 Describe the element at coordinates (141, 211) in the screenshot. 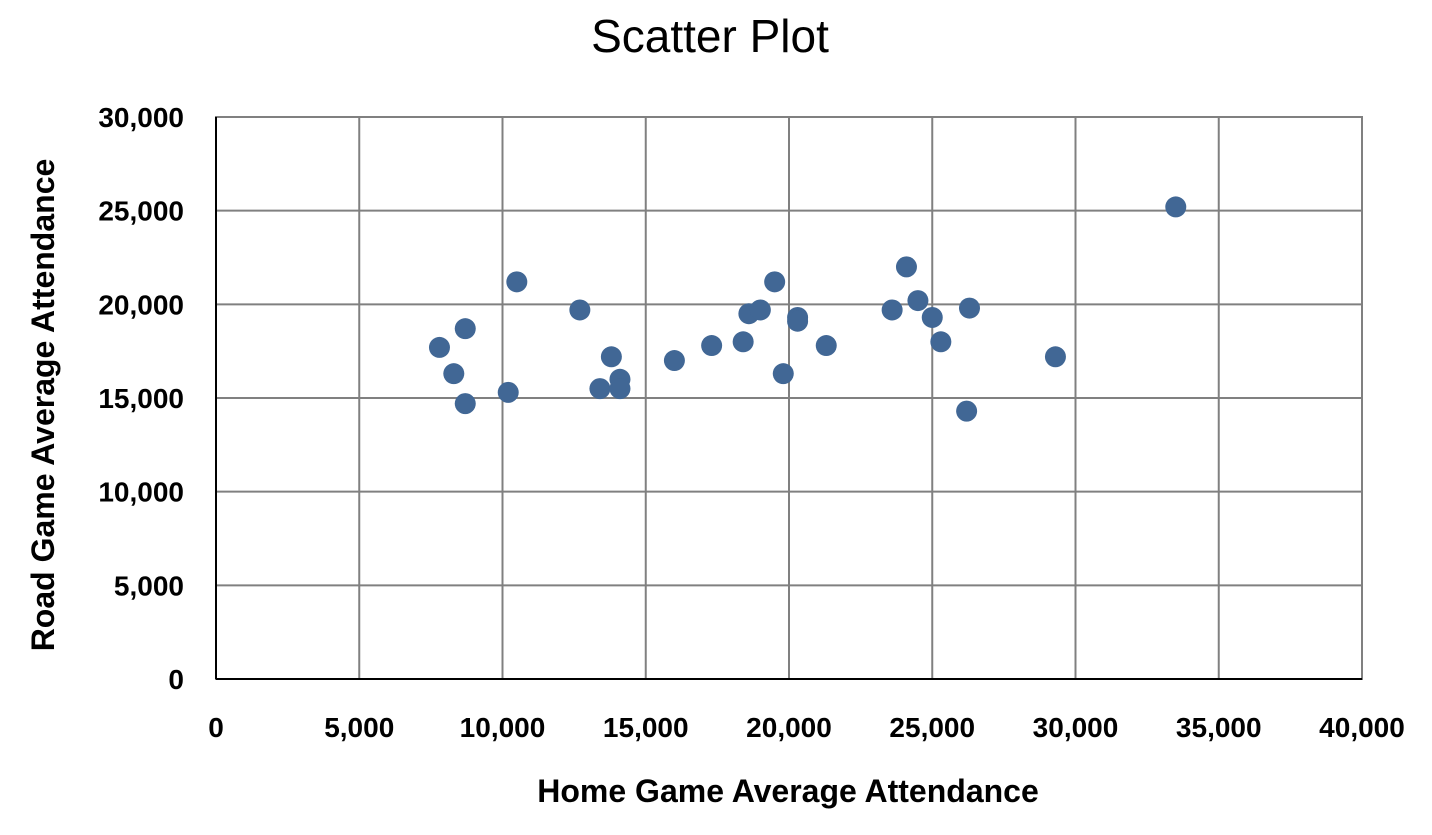

I see `y-tick-label: 25,000` at that location.